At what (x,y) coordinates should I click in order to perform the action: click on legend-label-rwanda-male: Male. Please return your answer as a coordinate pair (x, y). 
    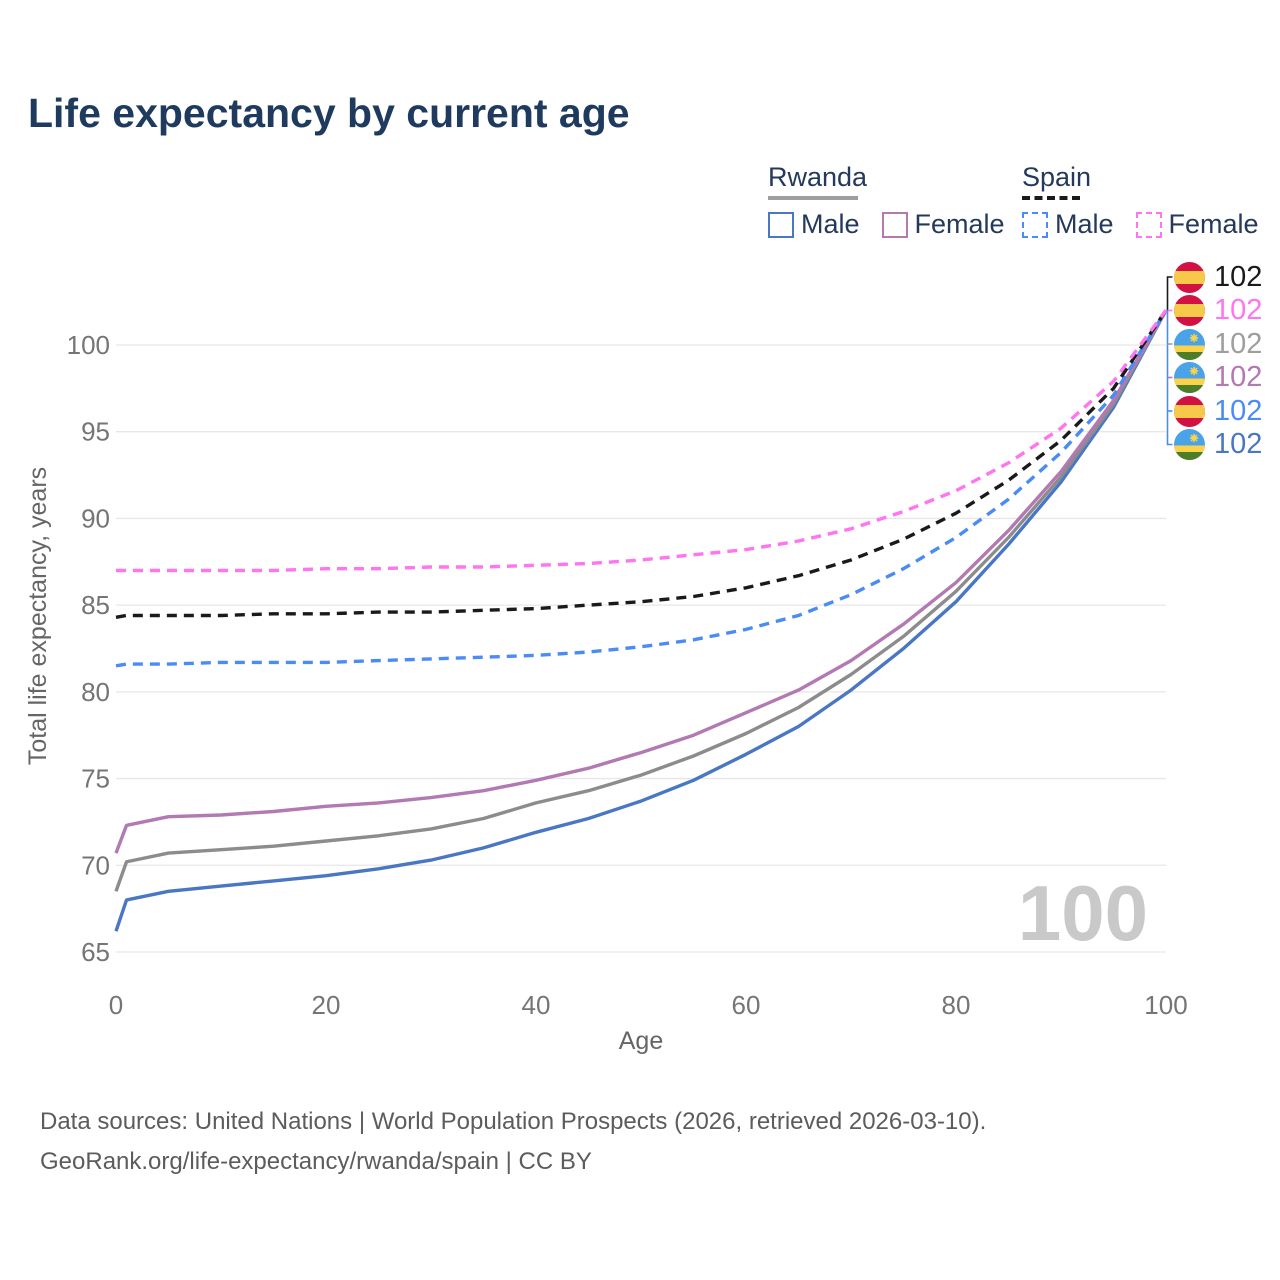
    Looking at the image, I should click on (830, 224).